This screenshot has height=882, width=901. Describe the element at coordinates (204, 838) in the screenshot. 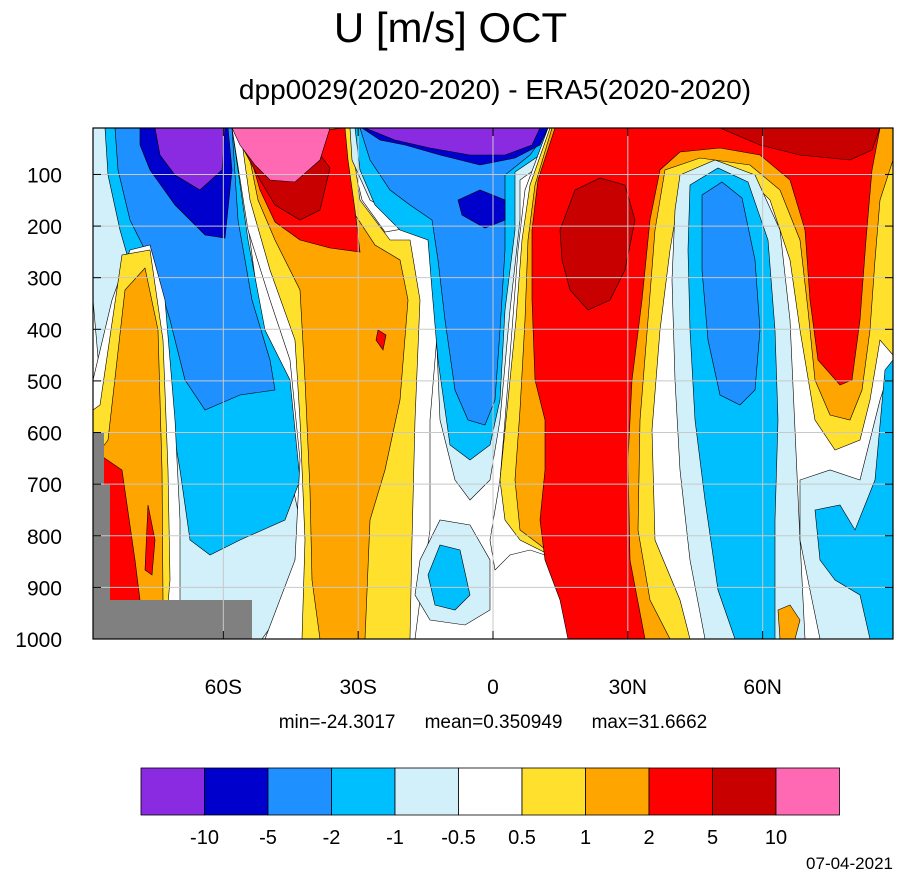

I see `colorbar-label: -10` at that location.